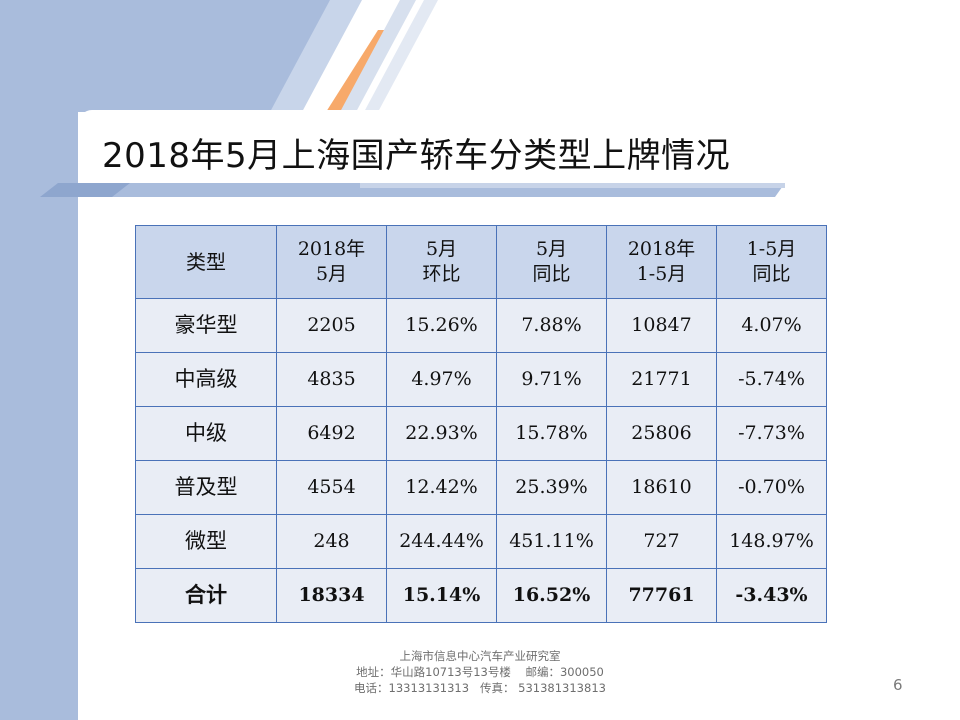 This screenshot has width=960, height=720. Describe the element at coordinates (480, 656) in the screenshot. I see `footer-org: 上海市信息中心汽车产业研究室` at that location.